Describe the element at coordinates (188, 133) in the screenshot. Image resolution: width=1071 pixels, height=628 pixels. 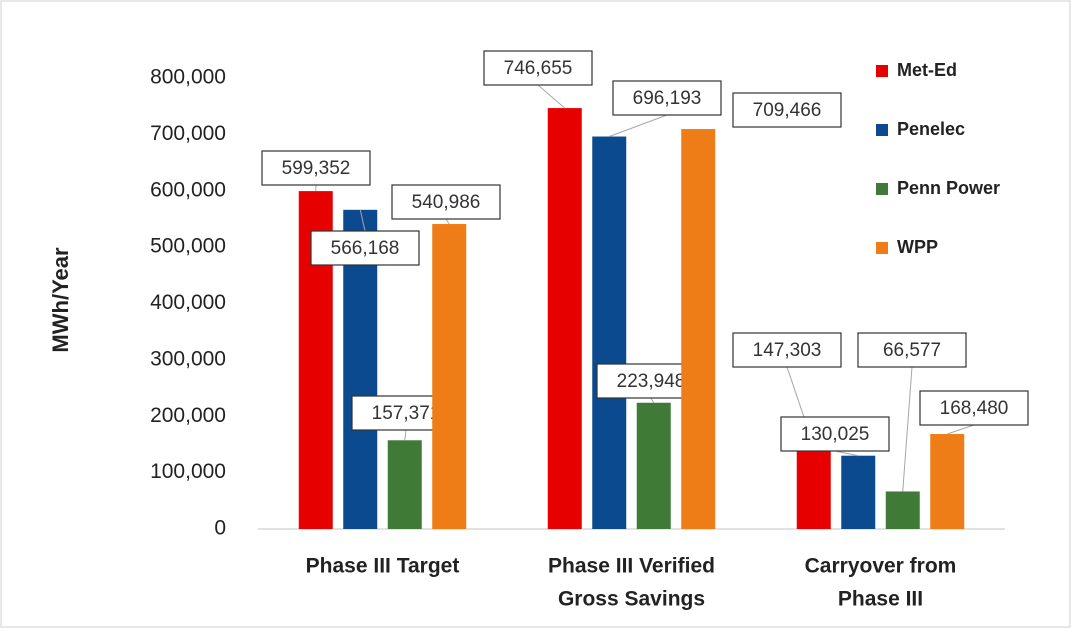
I see `y-tick-label: 700,000` at that location.